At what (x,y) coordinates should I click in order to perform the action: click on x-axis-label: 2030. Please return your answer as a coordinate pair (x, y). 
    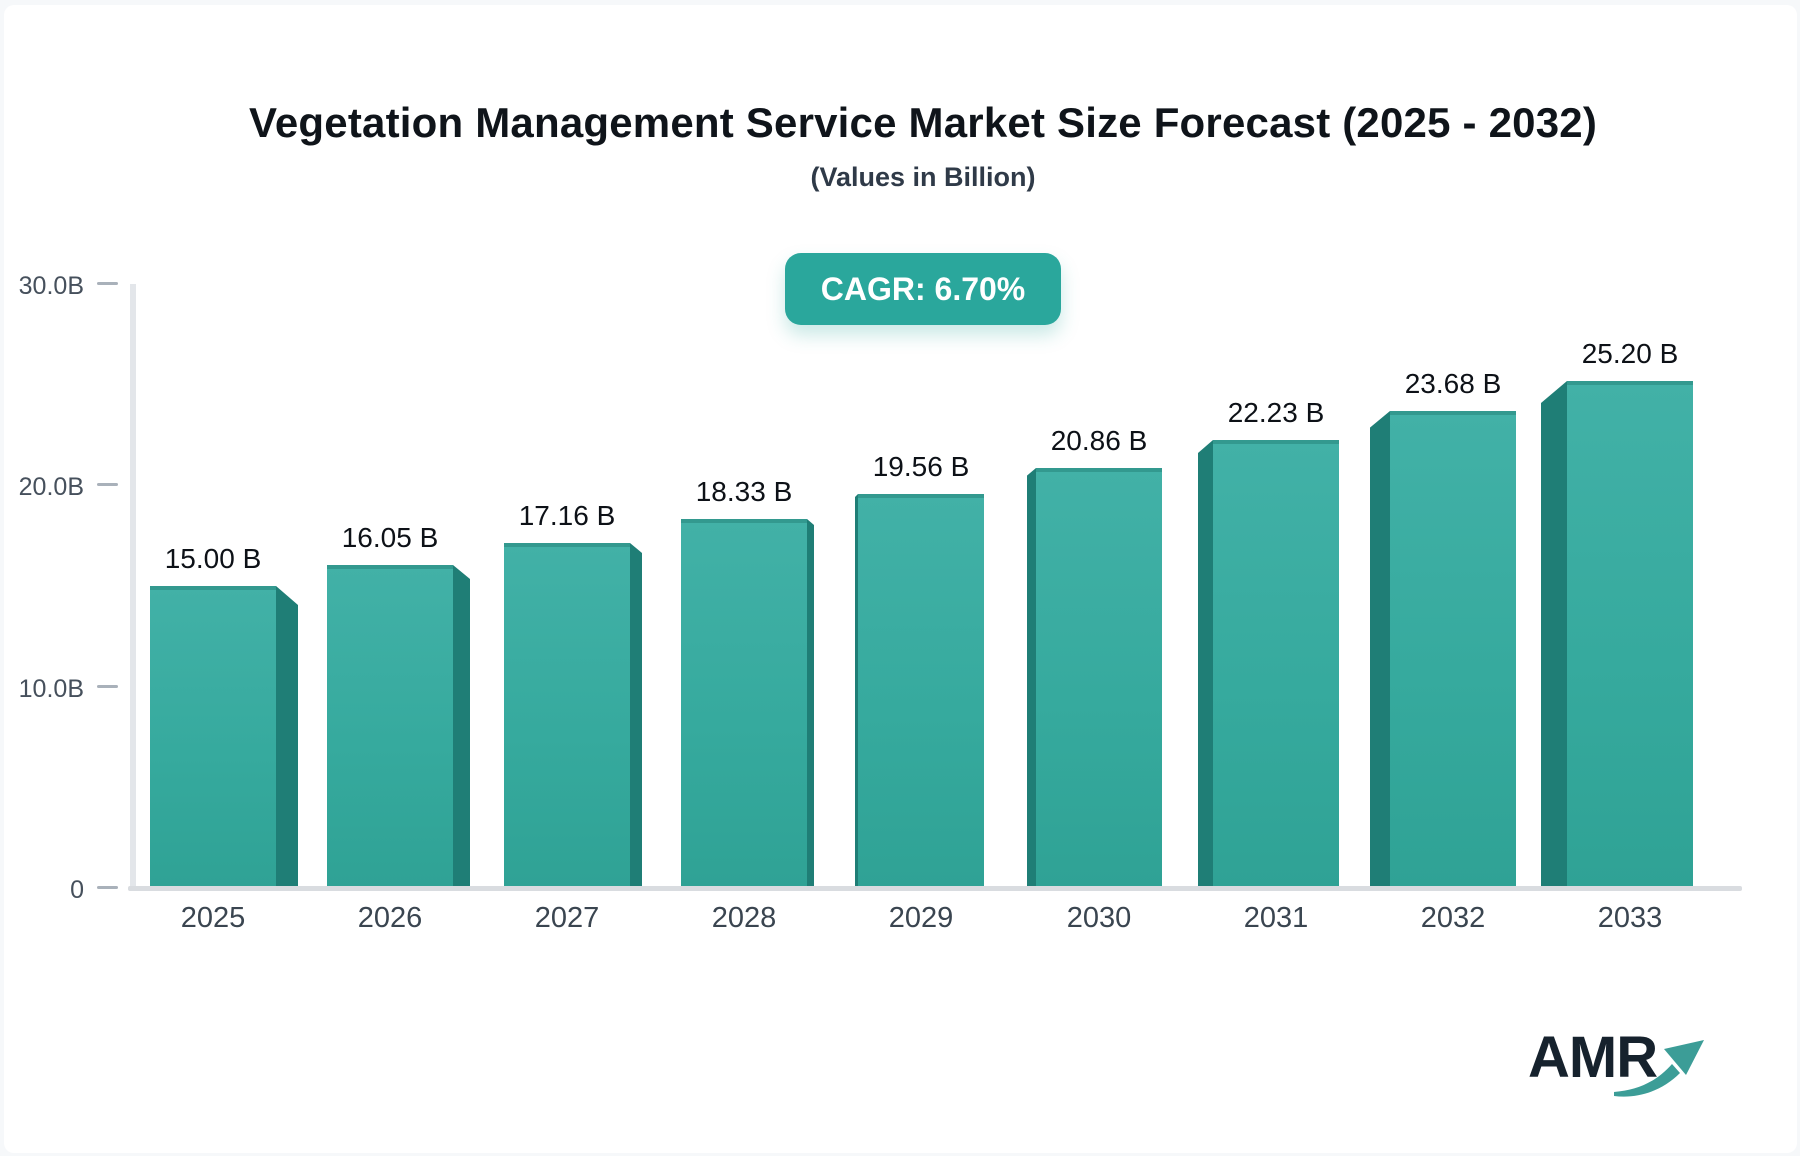
    Looking at the image, I should click on (1099, 918).